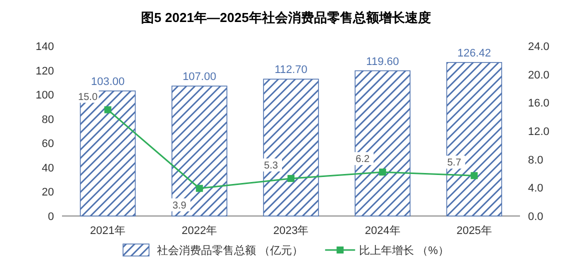 This screenshot has width=572, height=272. Describe the element at coordinates (404, 250) in the screenshot. I see `legend-label: 比上年增长 （%）` at that location.